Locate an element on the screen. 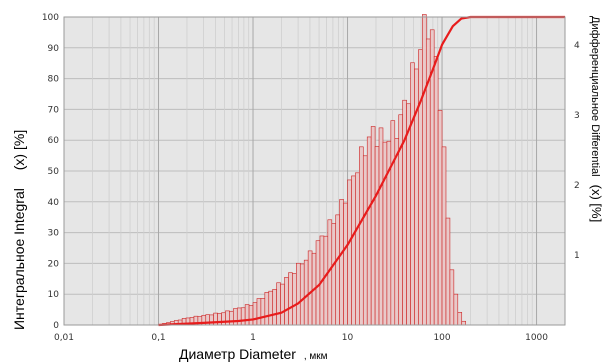 This screenshot has height=364, width=602. y-tick-label: 60 is located at coordinates (54, 141).